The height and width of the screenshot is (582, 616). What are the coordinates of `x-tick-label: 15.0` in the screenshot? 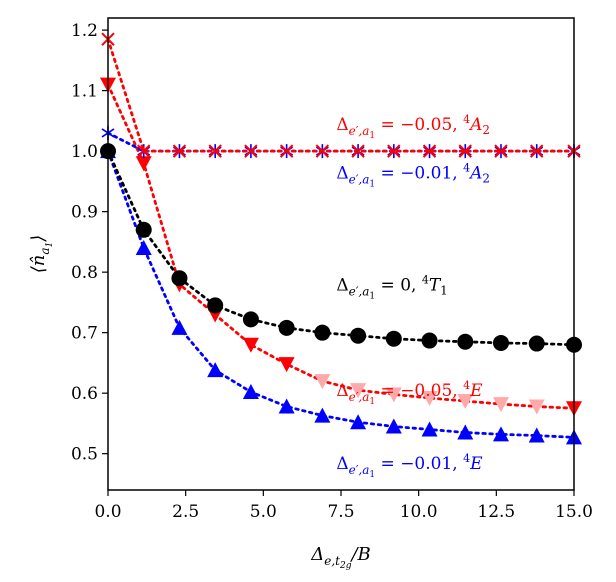 It's located at (574, 512).